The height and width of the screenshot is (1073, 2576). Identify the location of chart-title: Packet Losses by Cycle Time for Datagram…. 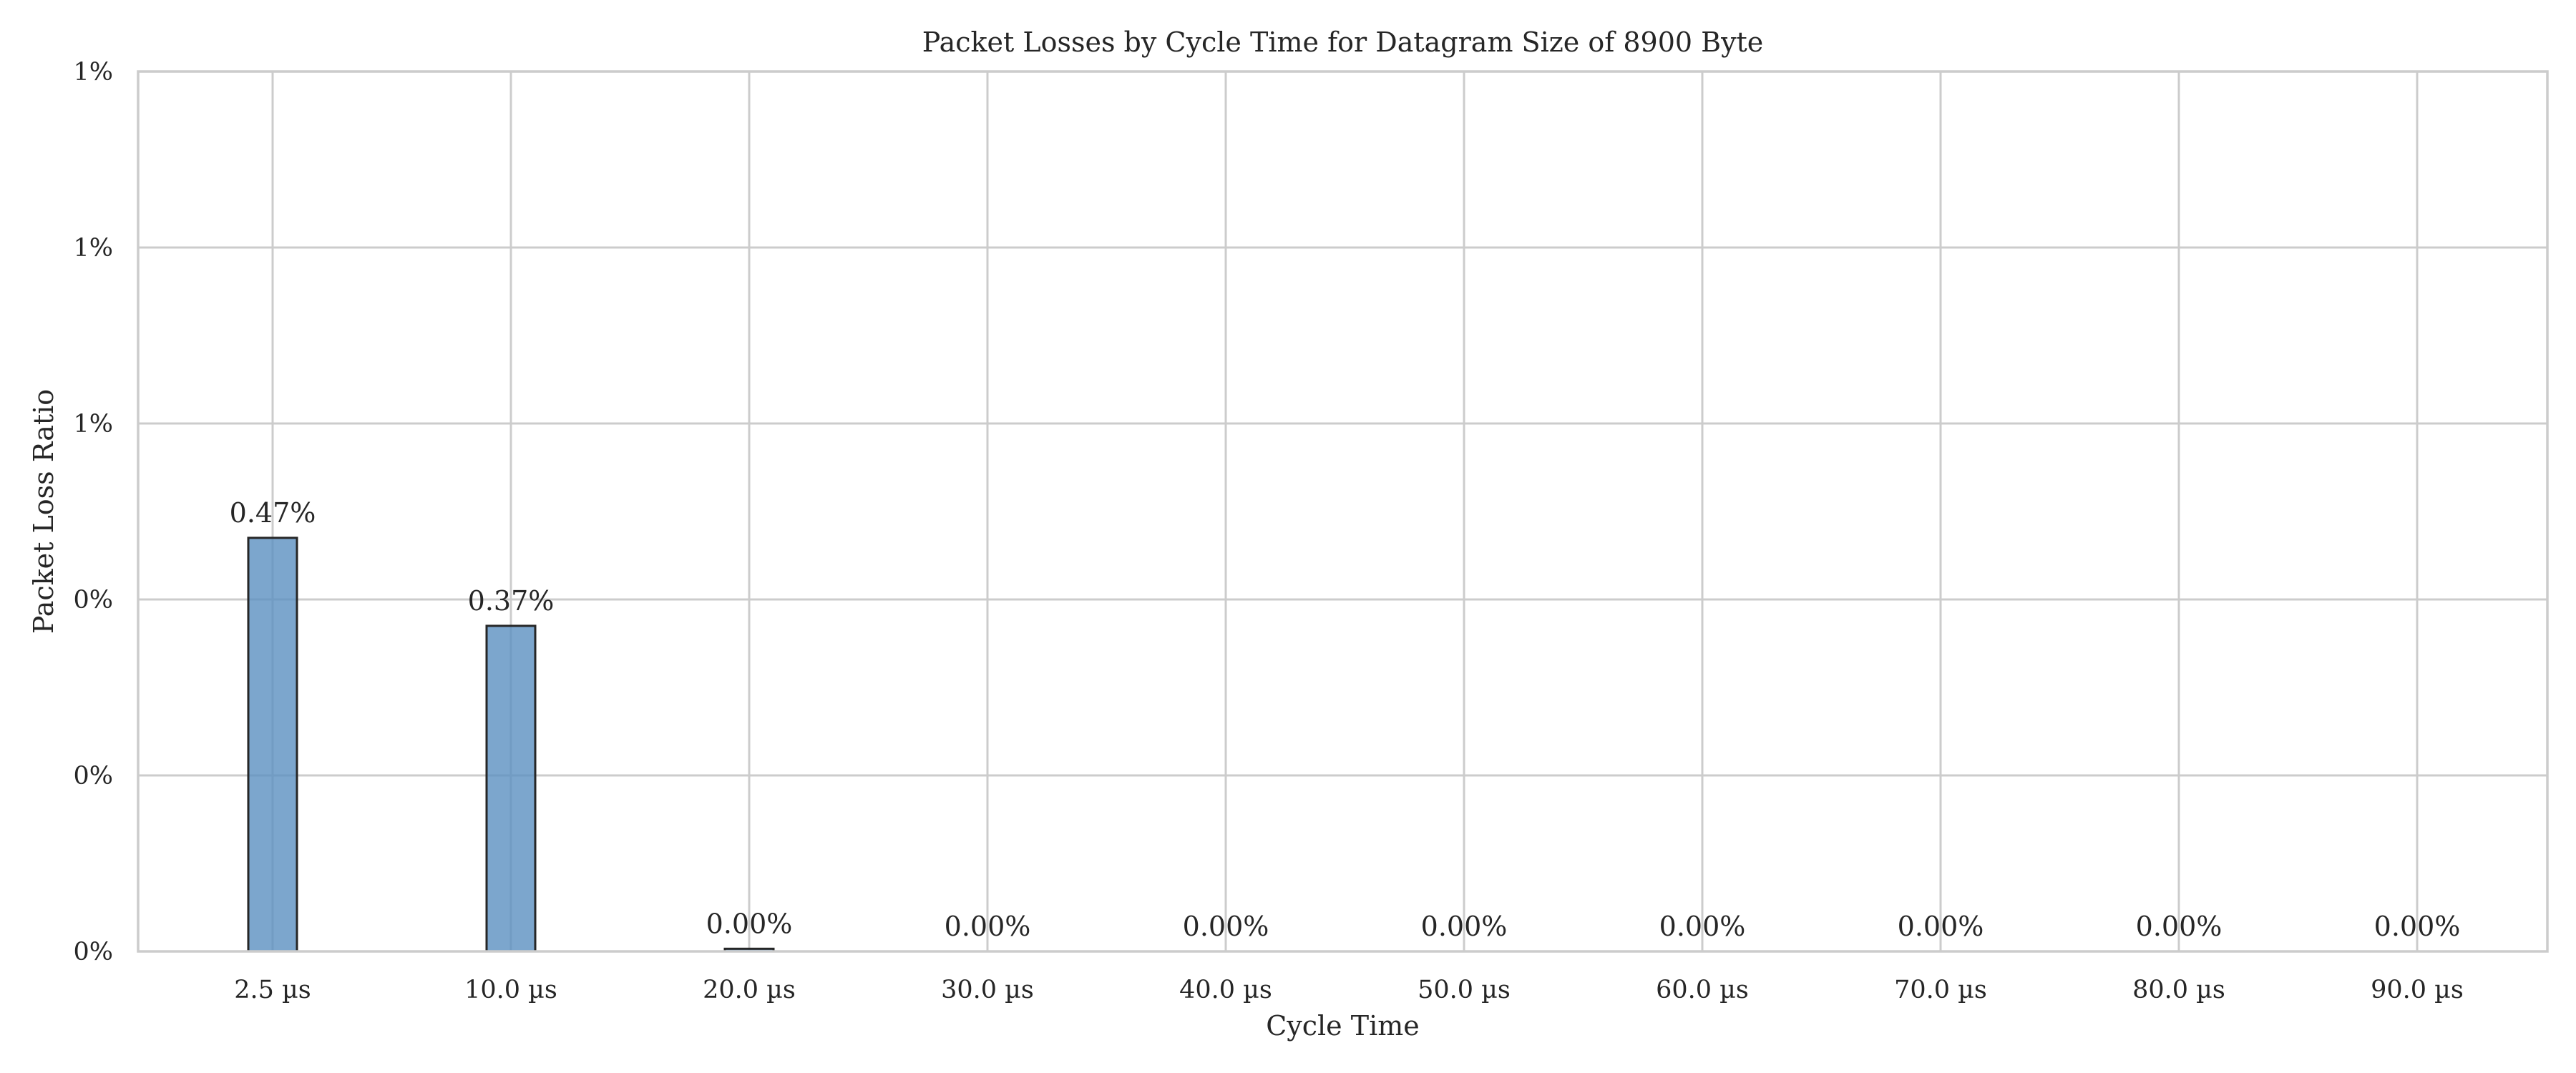
(1343, 42).